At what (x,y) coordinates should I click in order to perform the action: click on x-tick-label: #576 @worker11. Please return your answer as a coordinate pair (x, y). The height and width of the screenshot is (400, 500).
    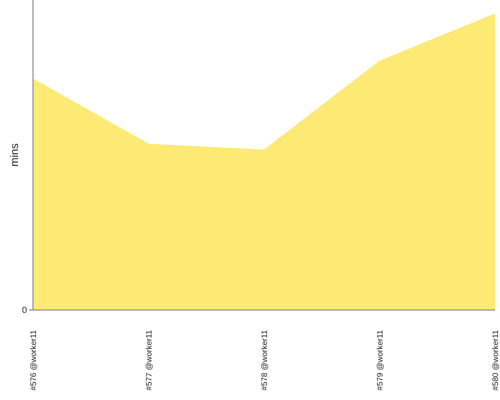
    Looking at the image, I should click on (33, 359).